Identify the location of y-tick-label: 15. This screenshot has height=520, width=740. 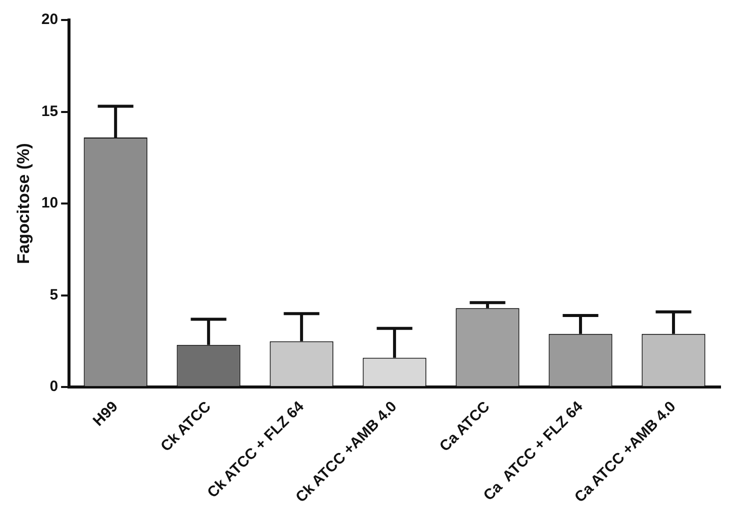
(49, 111).